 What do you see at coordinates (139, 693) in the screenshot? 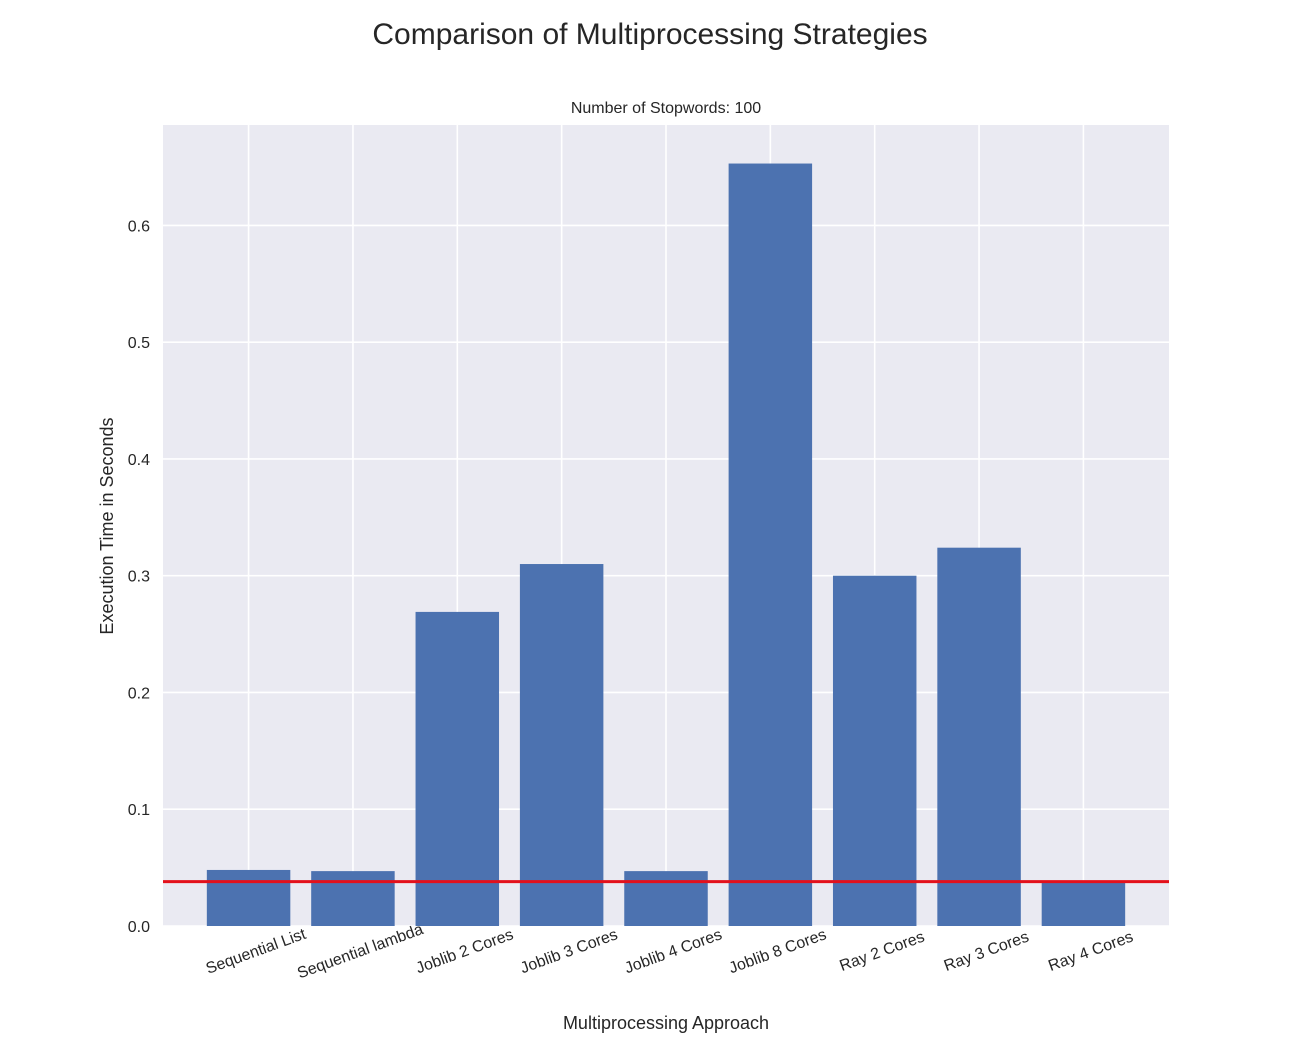
I see `y-tick-label: 0.2` at bounding box center [139, 693].